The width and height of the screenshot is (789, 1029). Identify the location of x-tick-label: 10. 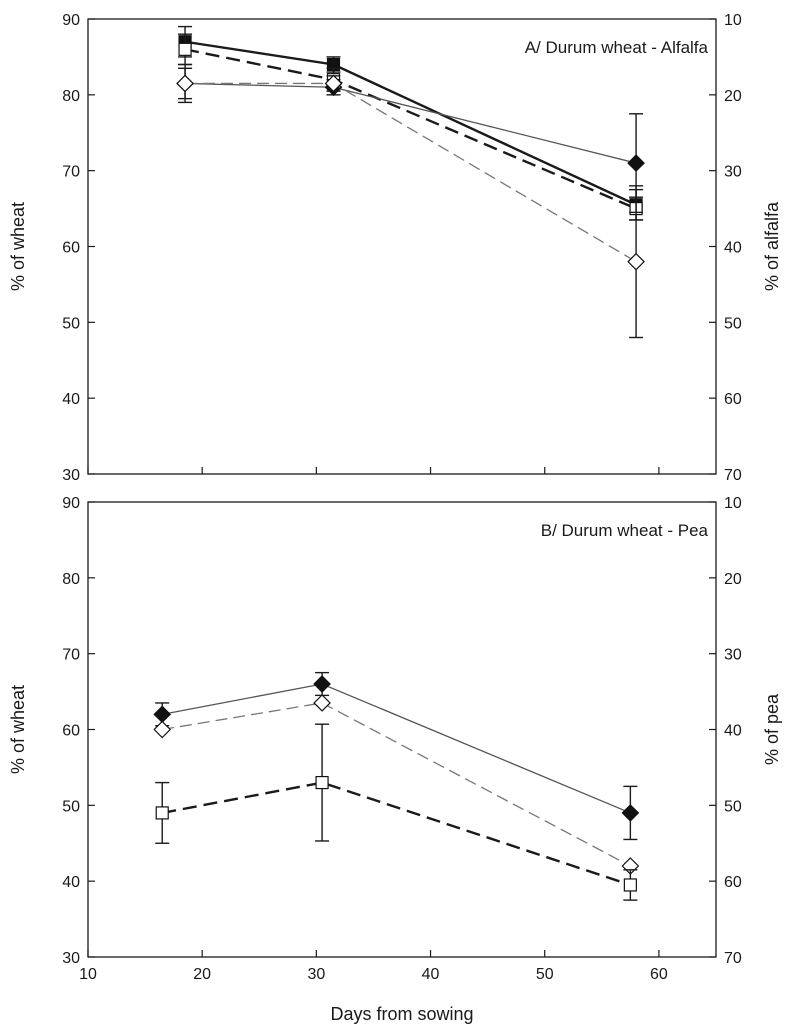
(88, 974).